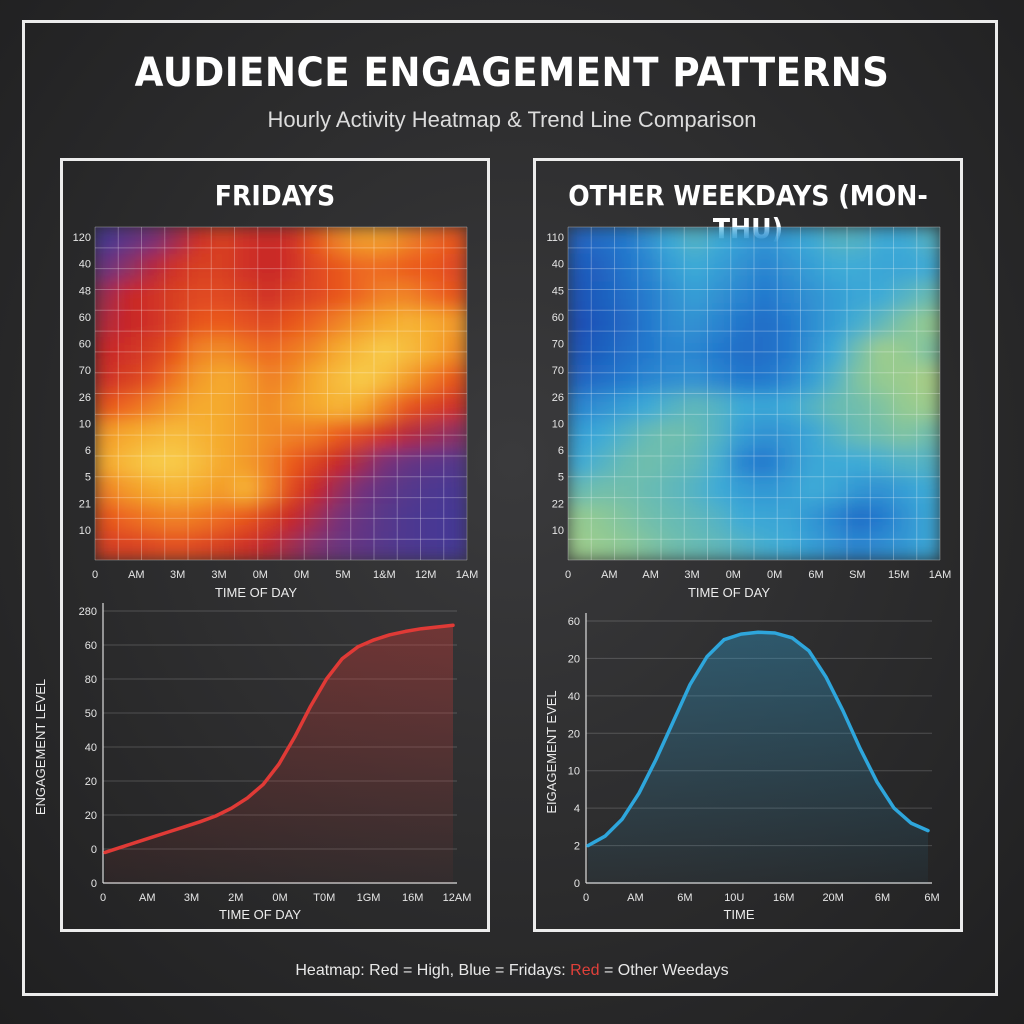 This screenshot has width=1024, height=1024. Describe the element at coordinates (95, 575) in the screenshot. I see `fri-heat-x-tick: 0` at that location.